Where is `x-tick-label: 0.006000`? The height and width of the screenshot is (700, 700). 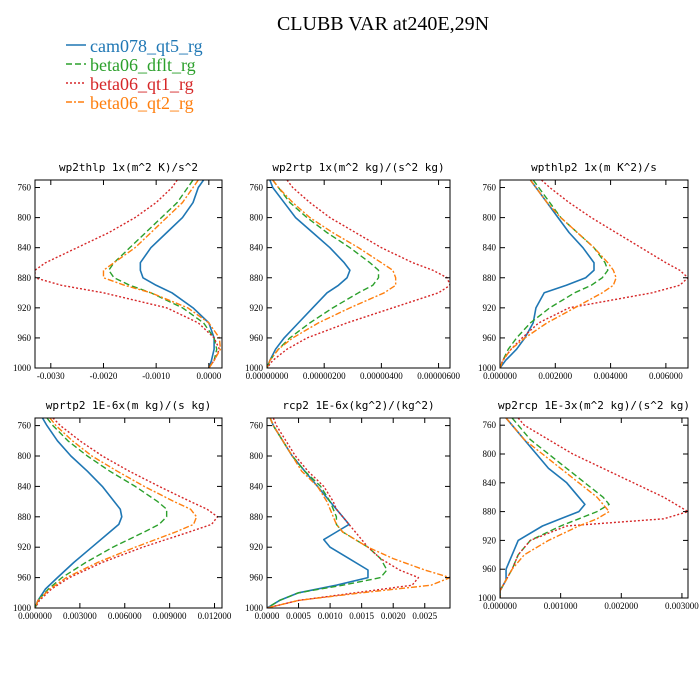 x-tick-label: 0.006000 is located at coordinates (666, 376).